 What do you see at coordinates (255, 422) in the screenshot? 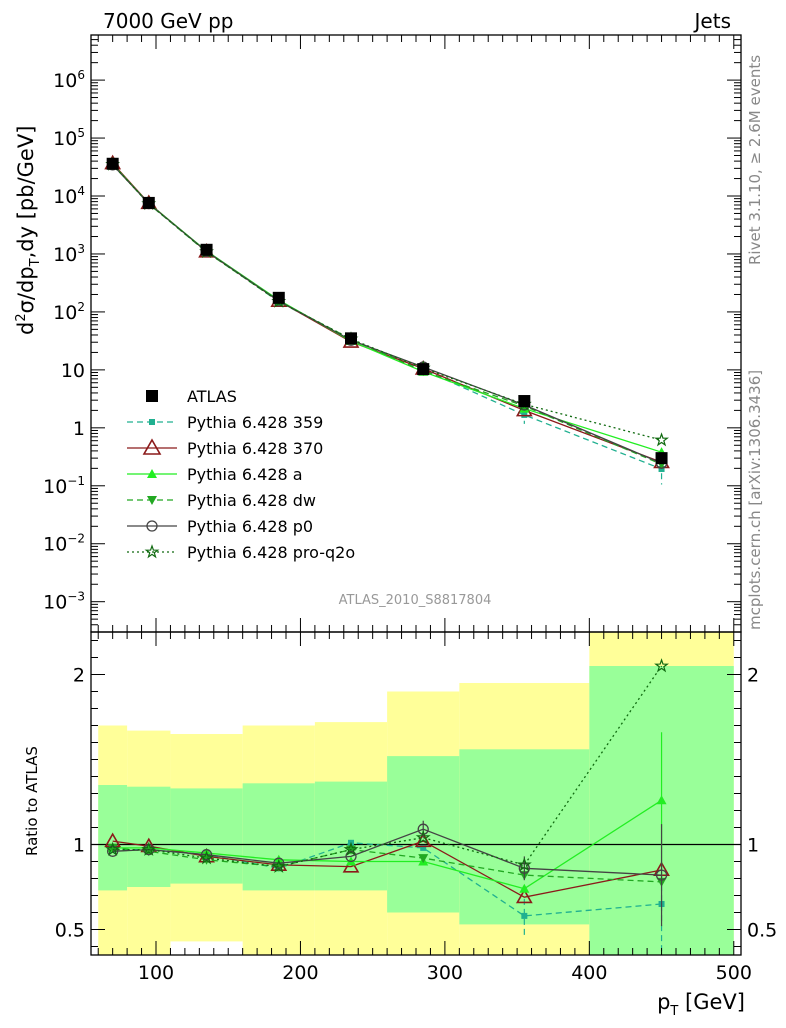
I see `legend-label: Pythia 6.428 359` at bounding box center [255, 422].